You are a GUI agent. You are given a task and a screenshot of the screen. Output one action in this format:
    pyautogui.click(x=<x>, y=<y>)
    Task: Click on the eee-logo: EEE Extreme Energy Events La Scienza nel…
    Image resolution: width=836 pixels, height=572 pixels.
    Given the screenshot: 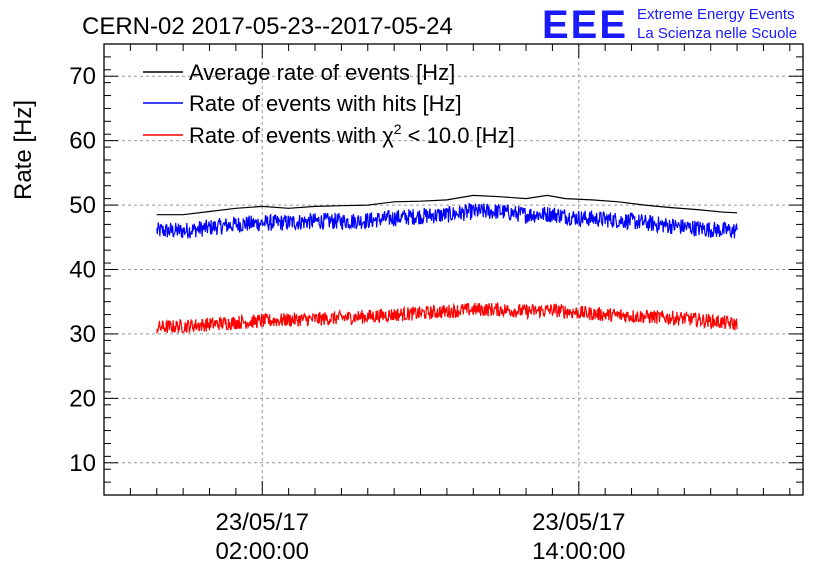 What is the action you would take?
    pyautogui.click(x=669, y=25)
    